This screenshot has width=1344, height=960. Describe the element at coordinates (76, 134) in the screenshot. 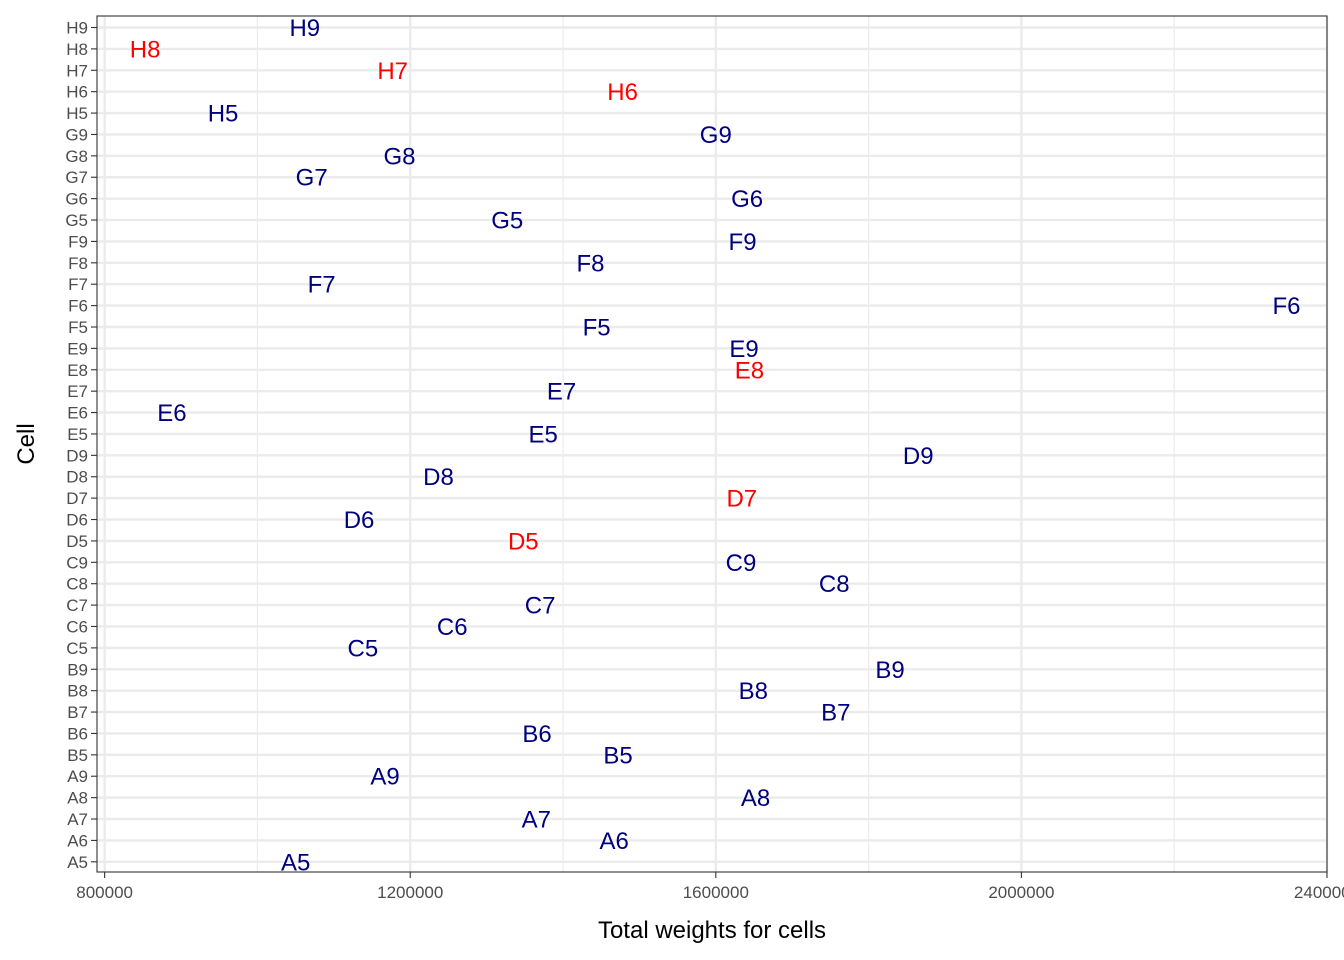

I see `y-tick-label: G9` at that location.